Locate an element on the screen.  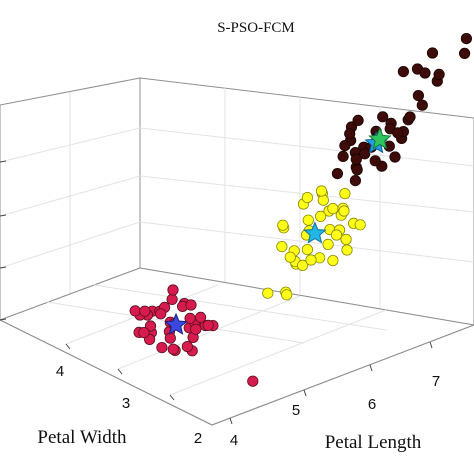
axis-edge-length is located at coordinates (342, 375).